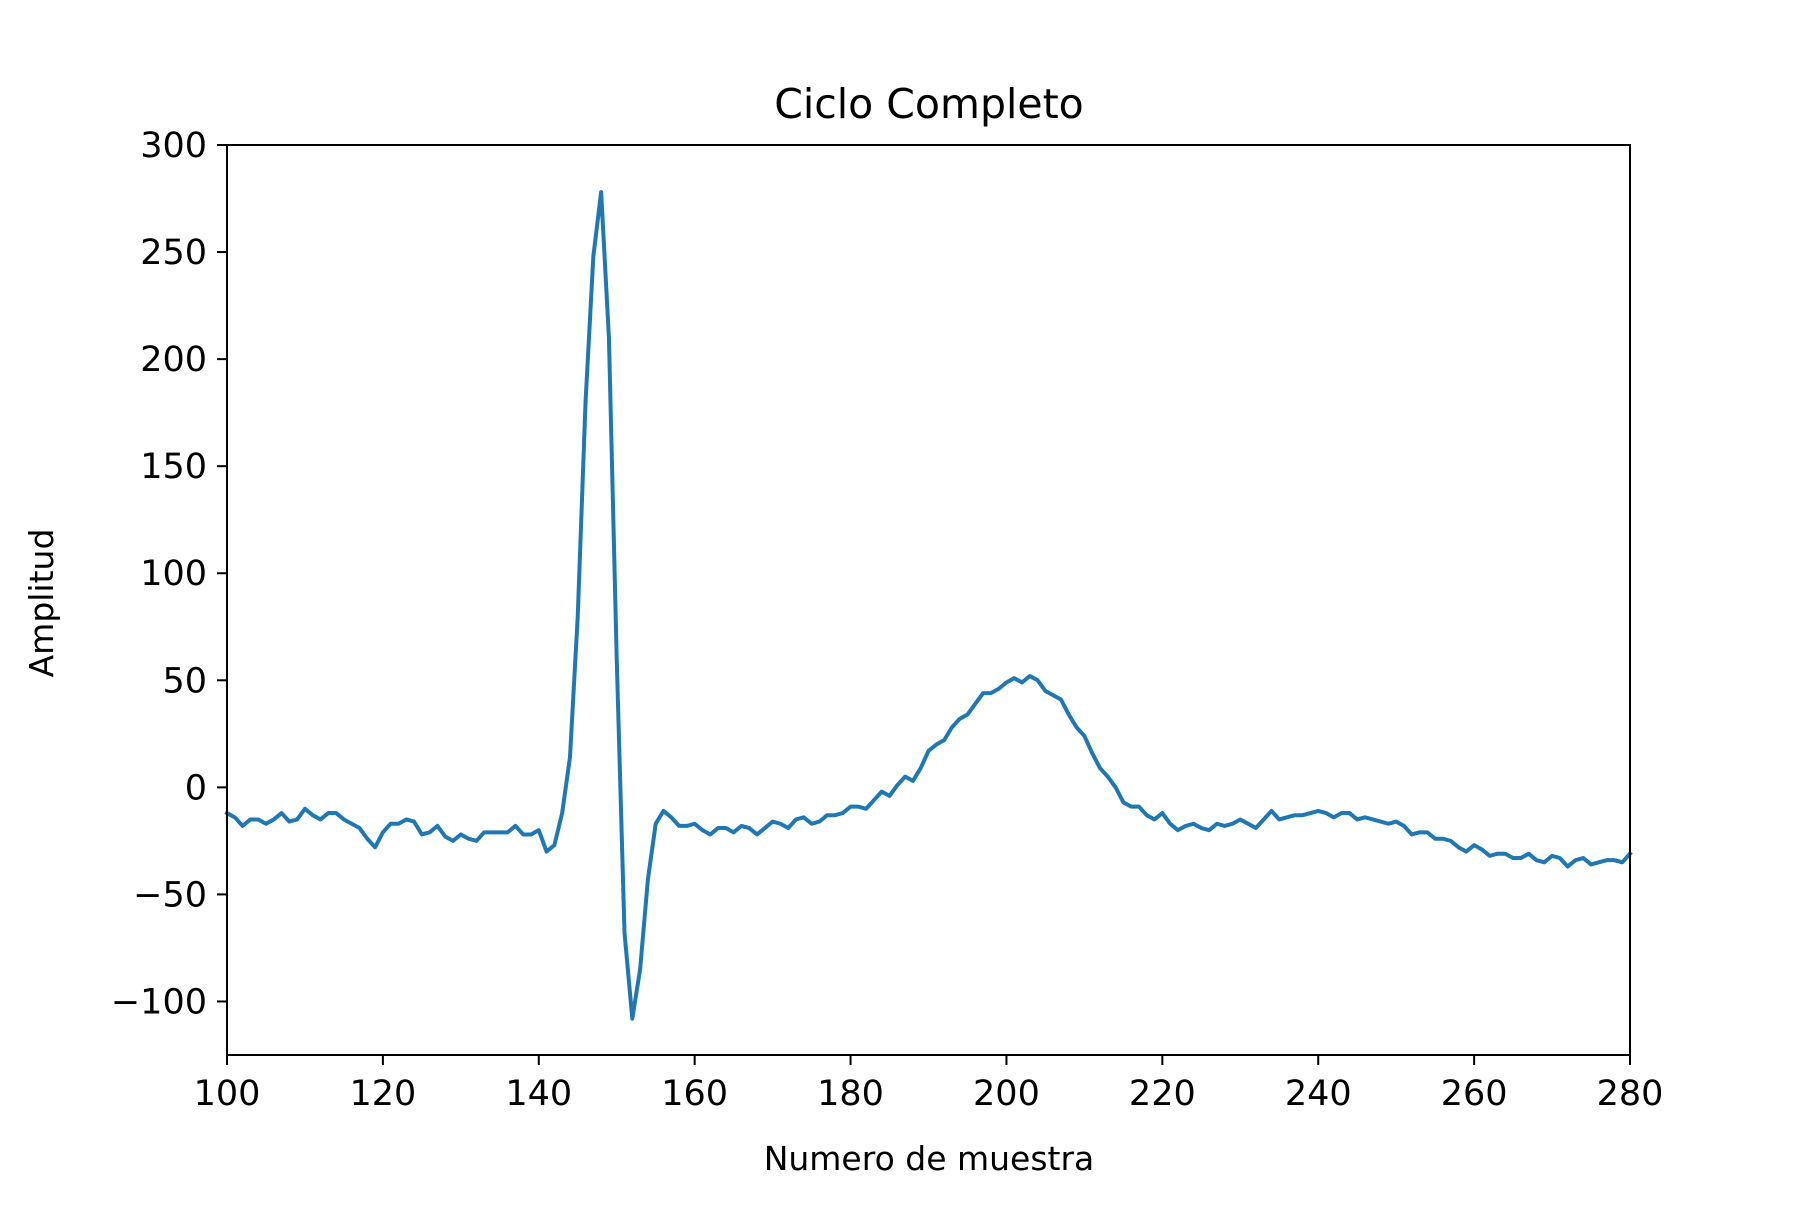 The width and height of the screenshot is (1800, 1205). Describe the element at coordinates (1162, 1094) in the screenshot. I see `x-tick-label: 220` at that location.